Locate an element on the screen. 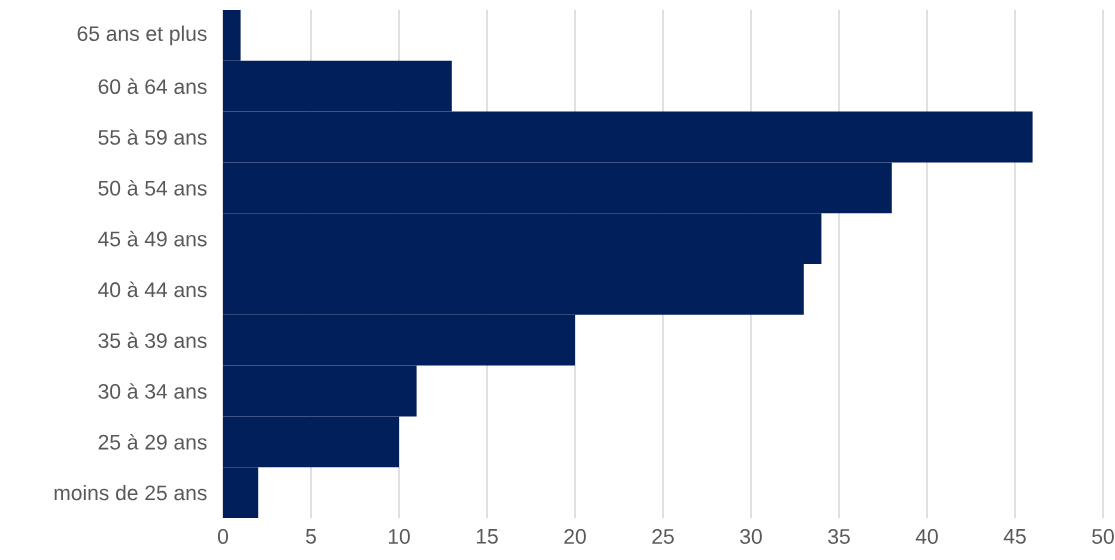 Image resolution: width=1115 pixels, height=560 pixels. y-tick-label: 45 à 49 ans is located at coordinates (152, 238).